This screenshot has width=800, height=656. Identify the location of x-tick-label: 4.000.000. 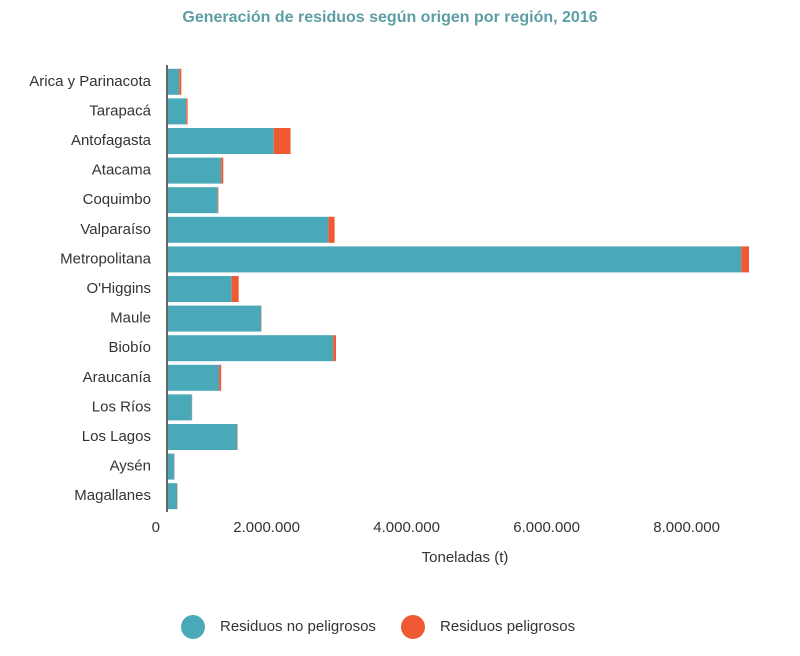
(406, 527).